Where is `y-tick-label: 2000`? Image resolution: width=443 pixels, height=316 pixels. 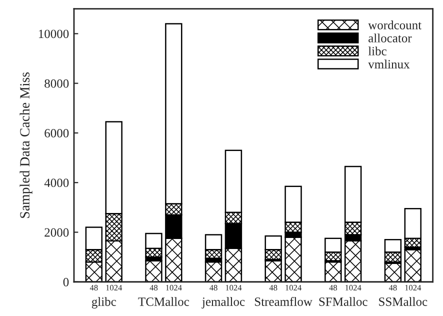 y-tick-label: 2000 is located at coordinates (56, 232).